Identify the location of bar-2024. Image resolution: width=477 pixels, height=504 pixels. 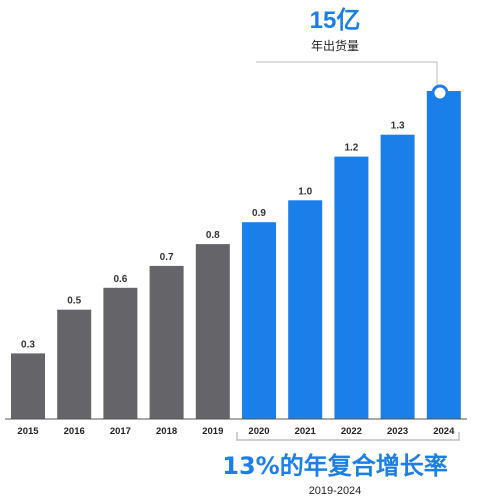
(443, 255).